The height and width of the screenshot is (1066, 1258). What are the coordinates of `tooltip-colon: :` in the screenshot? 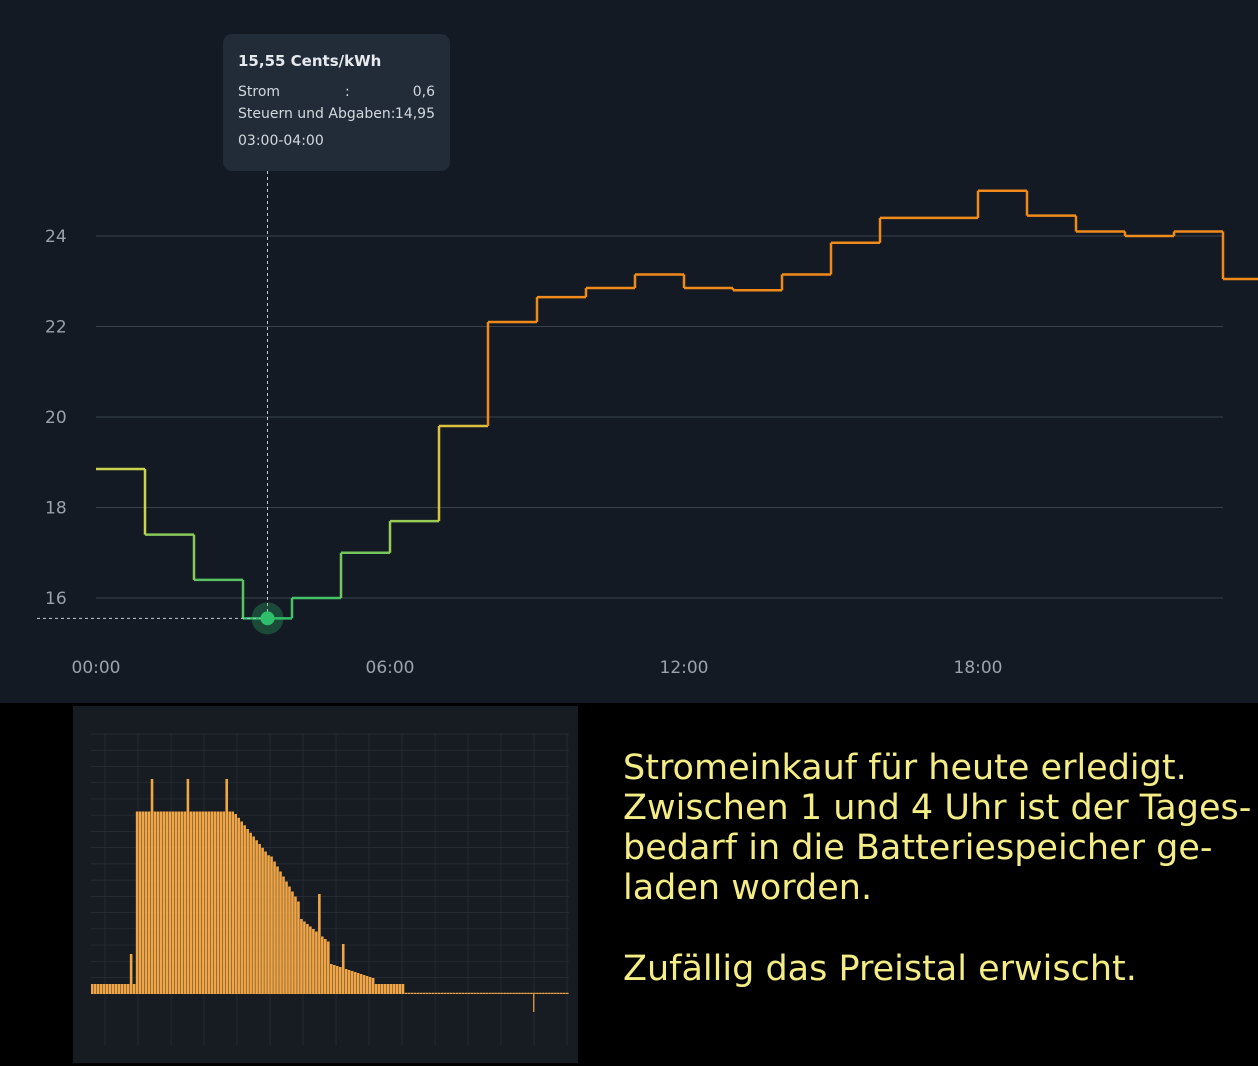 It's located at (347, 92).